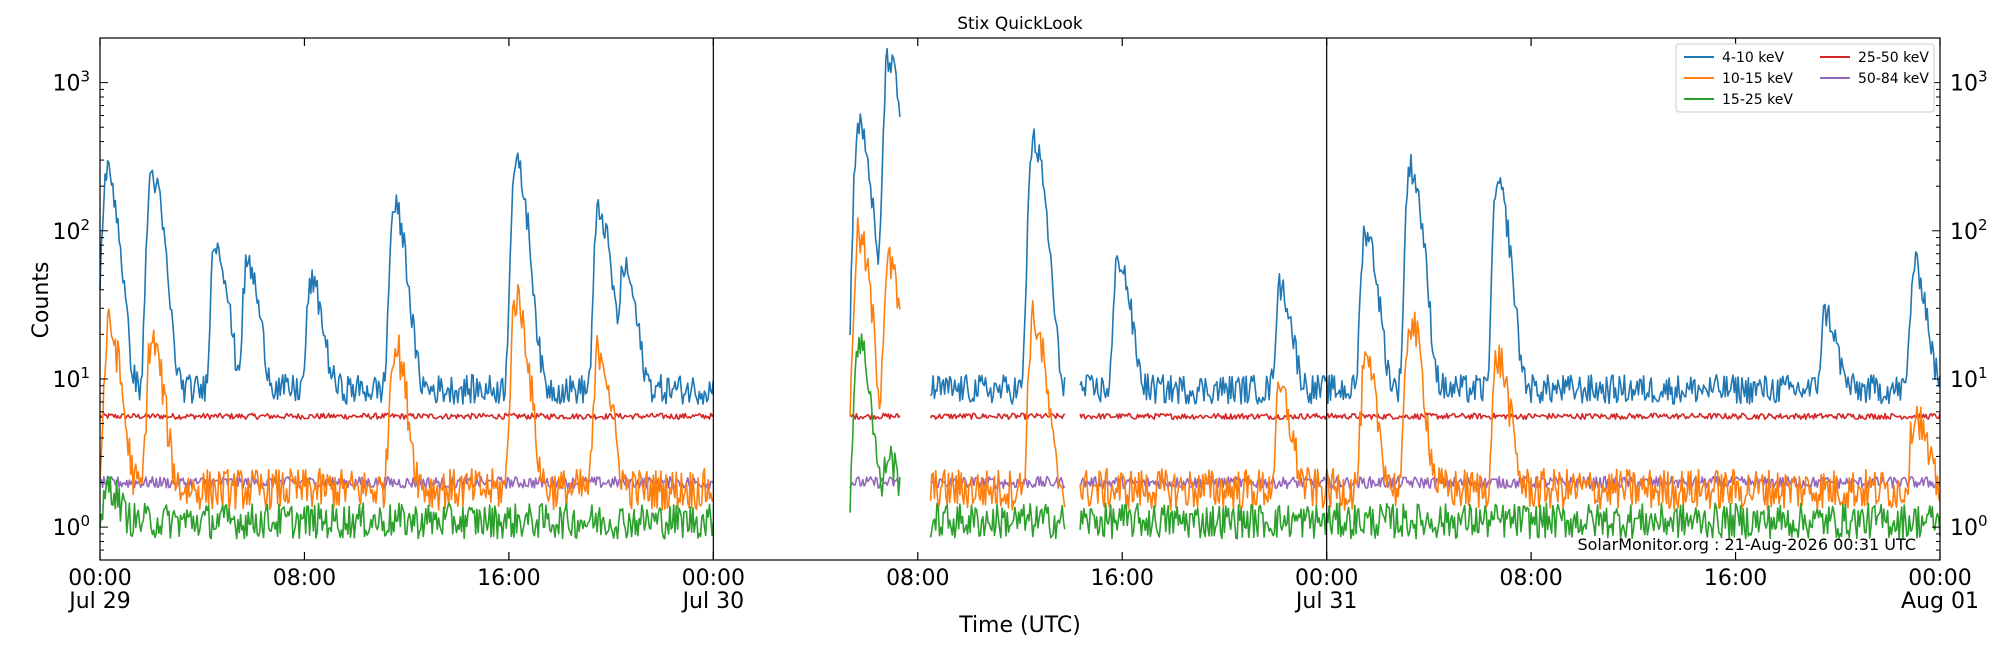 This screenshot has width=2000, height=650. I want to click on legend-label: 50-84 keV, so click(1893, 79).